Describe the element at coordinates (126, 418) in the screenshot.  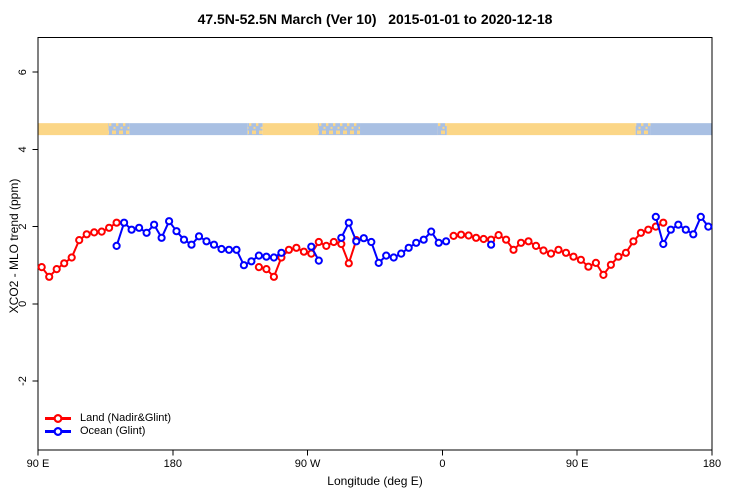
I see `legend-label-land: Land (Nadir&Glint)` at that location.